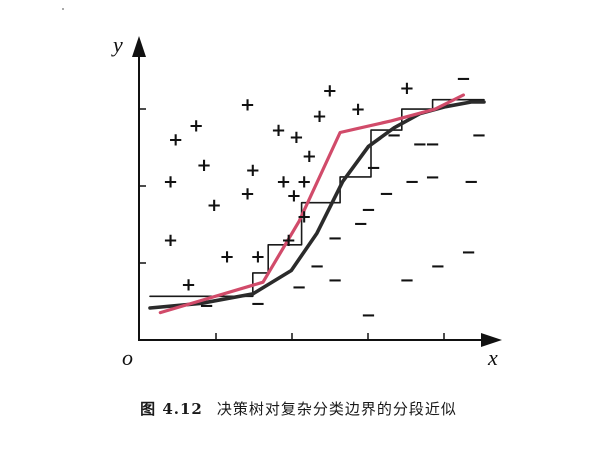 This screenshot has width=597, height=462. I want to click on figure-caption: 图 4.12 决策树对复杂分类边界的分段近似, so click(298, 408).